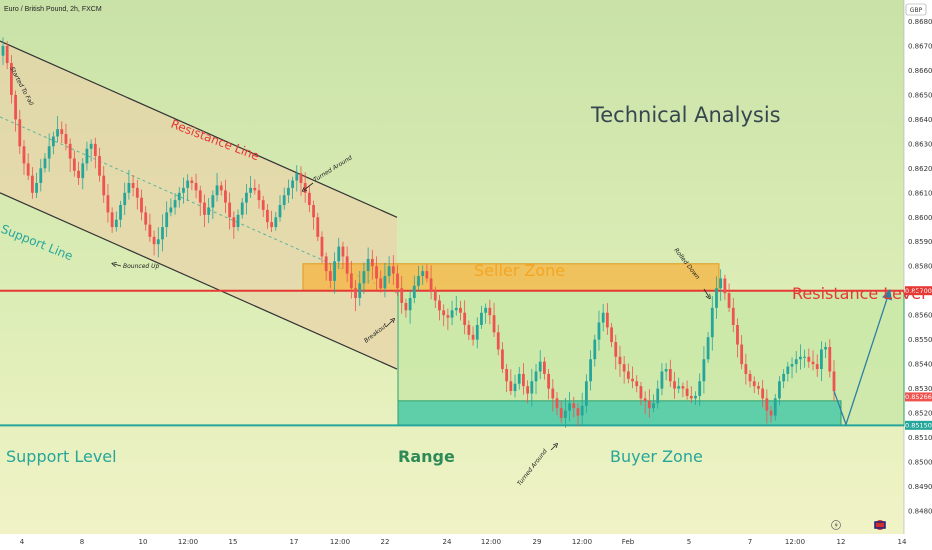 The height and width of the screenshot is (550, 932). Describe the element at coordinates (836, 525) in the screenshot. I see `lightning-icon` at that location.